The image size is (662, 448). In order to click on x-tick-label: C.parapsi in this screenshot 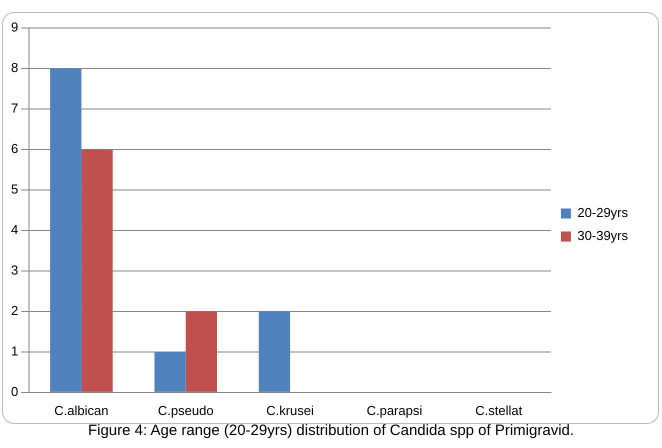, I will do `click(394, 410)`.